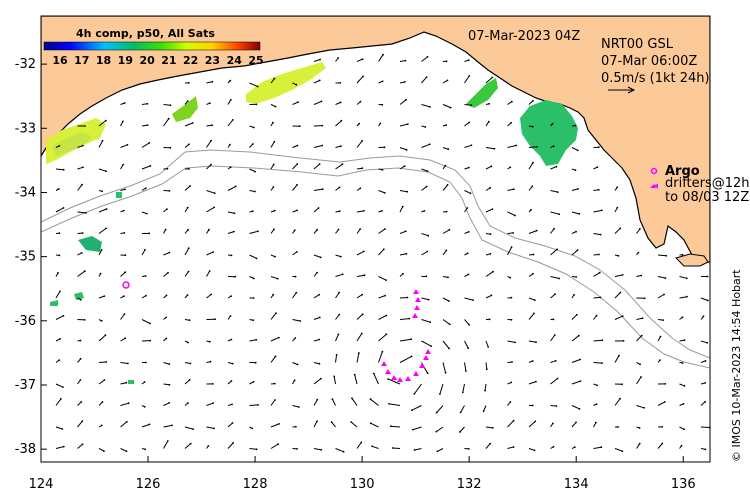  I want to click on drifter-position, so click(408, 378).